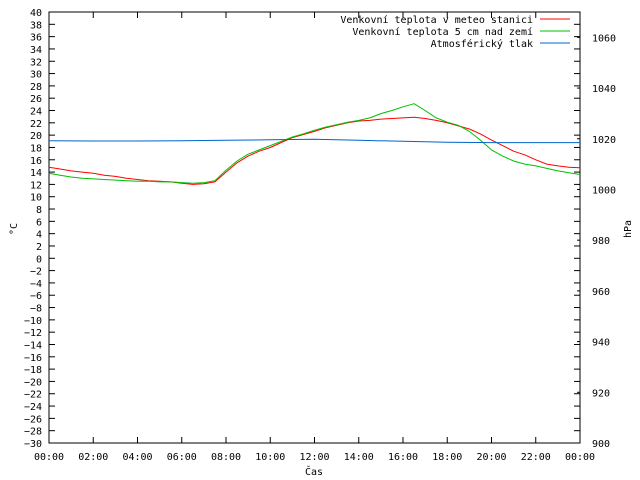 This screenshot has height=480, width=640. Describe the element at coordinates (604, 190) in the screenshot. I see `y-right-tick-label: 1000` at that location.